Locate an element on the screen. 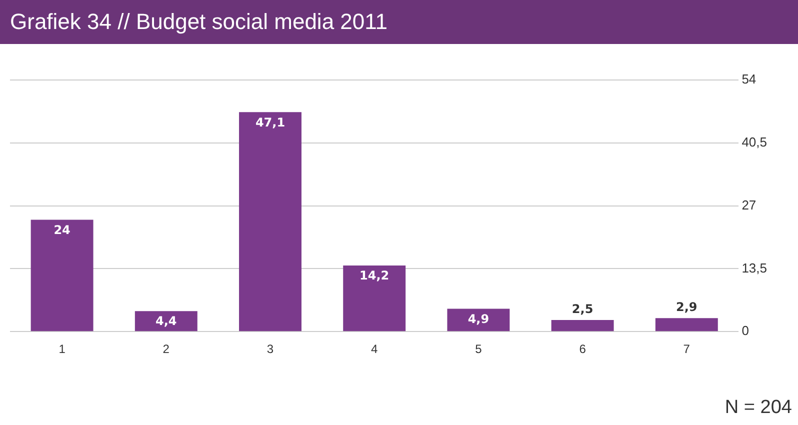 This screenshot has height=425, width=798. data-label: 2,5 is located at coordinates (583, 309).